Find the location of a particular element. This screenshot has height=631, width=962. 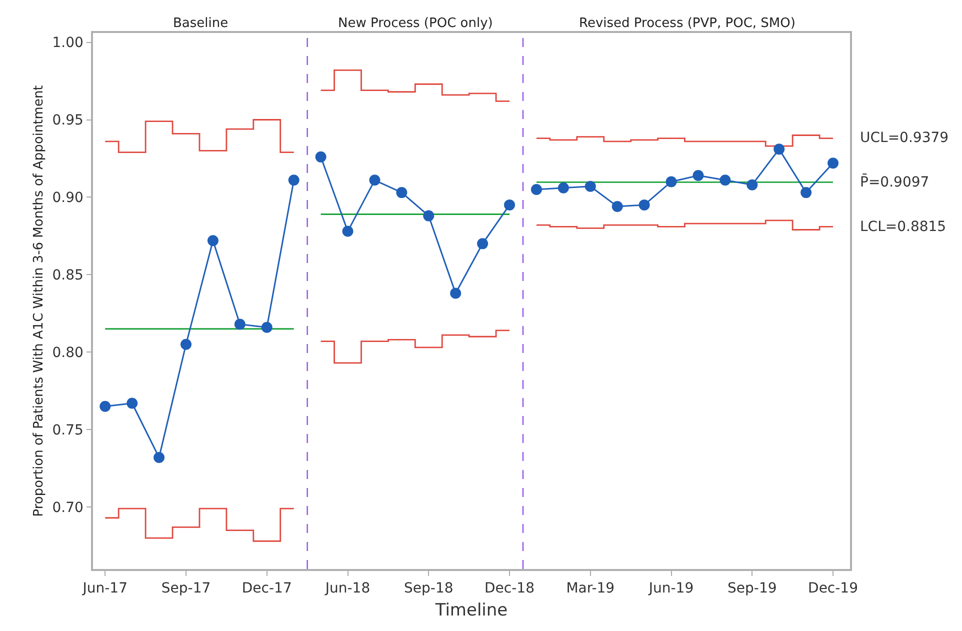

x-tick-label: Sep-19 is located at coordinates (752, 588).